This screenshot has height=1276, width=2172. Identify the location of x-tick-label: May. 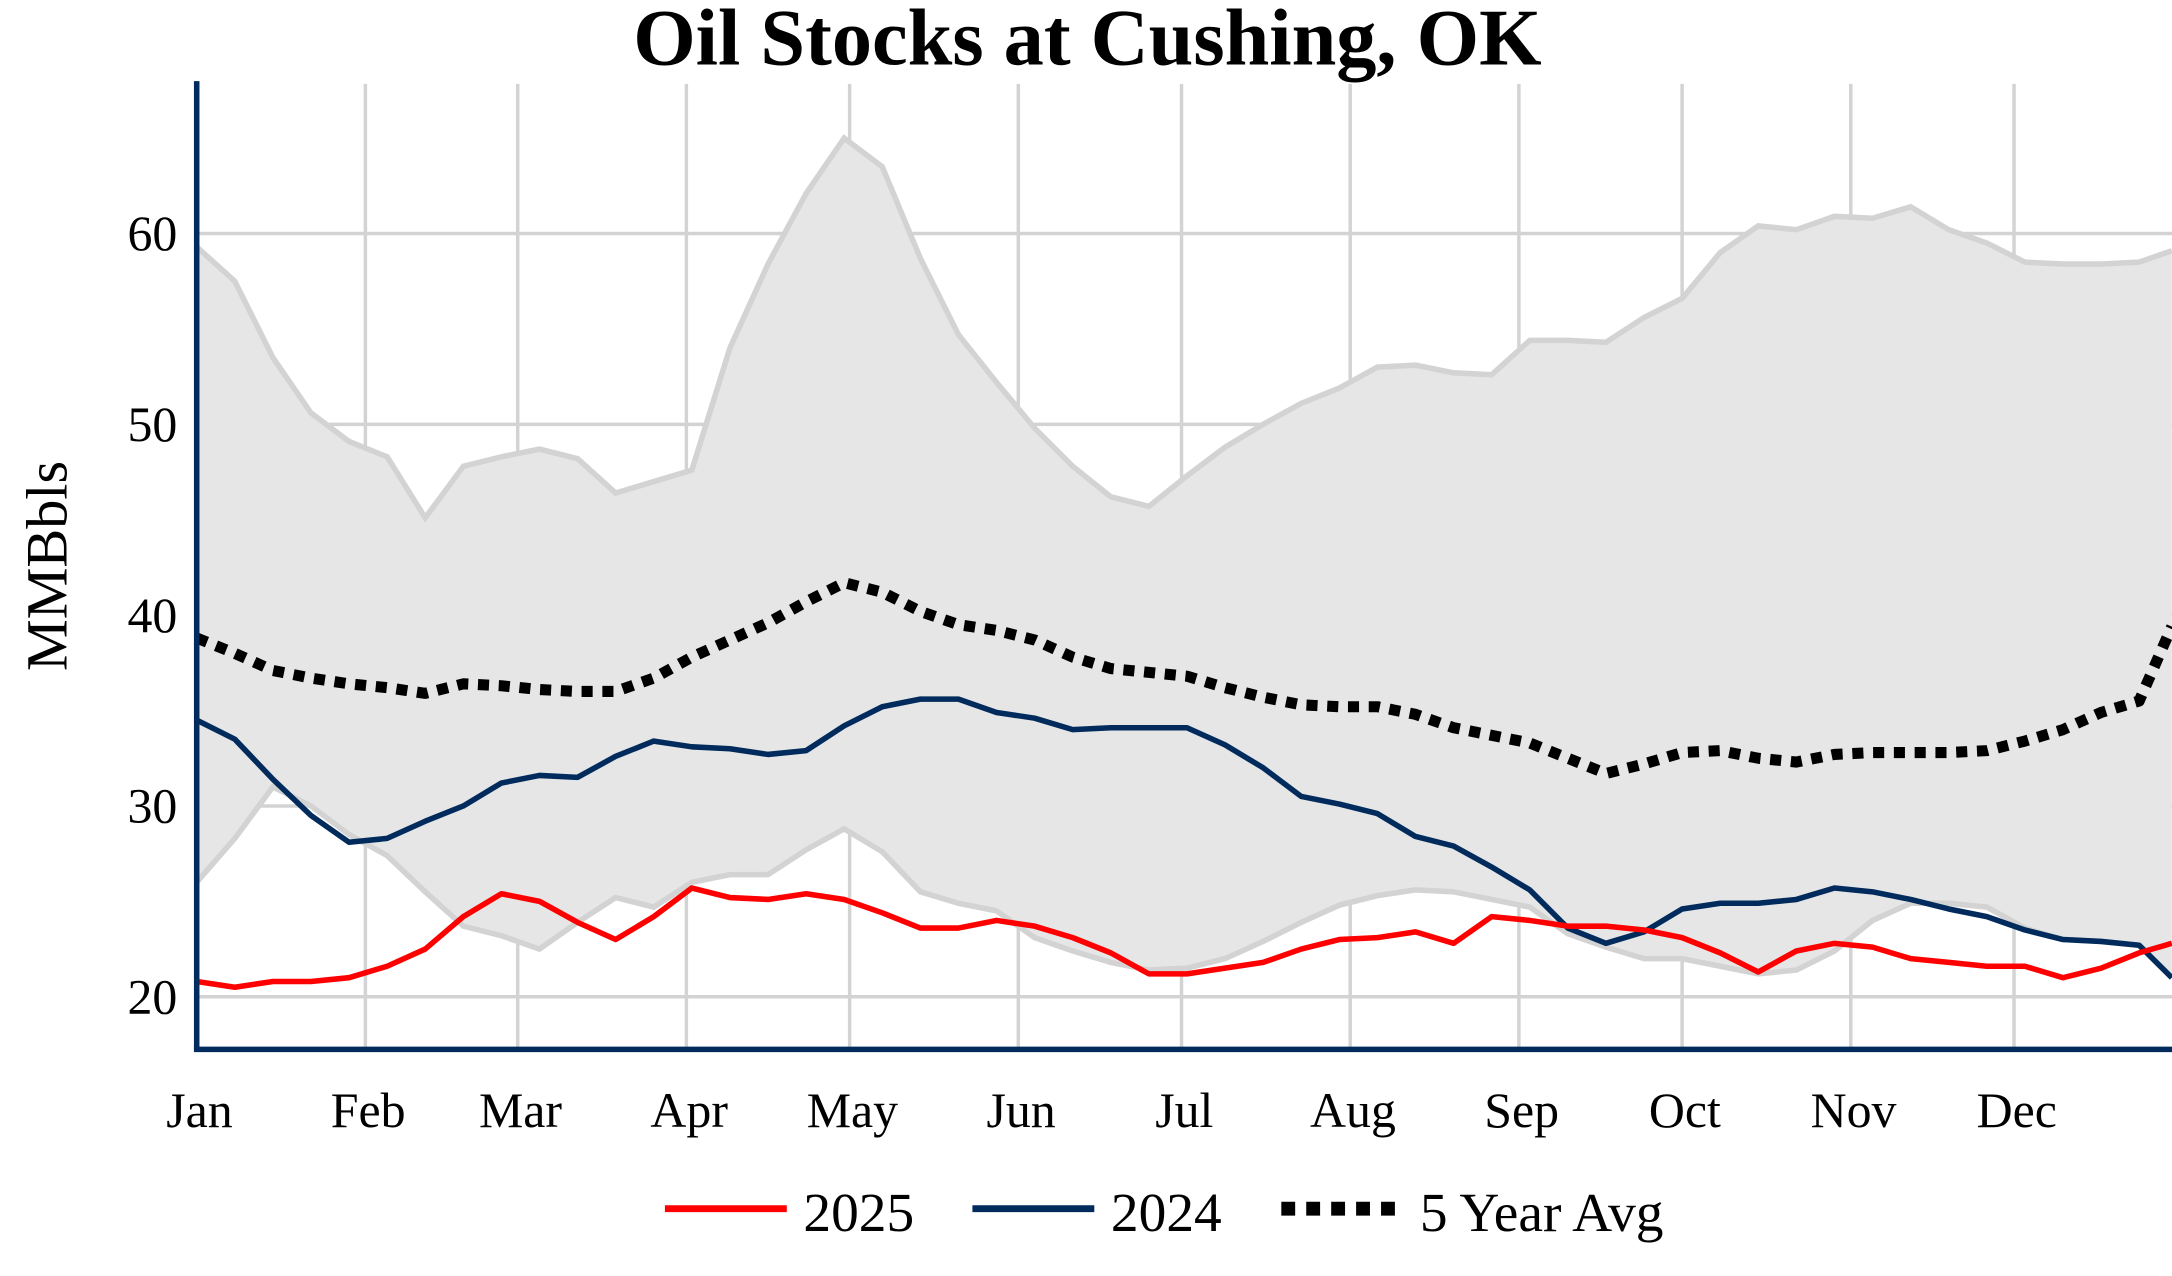
(852, 1110).